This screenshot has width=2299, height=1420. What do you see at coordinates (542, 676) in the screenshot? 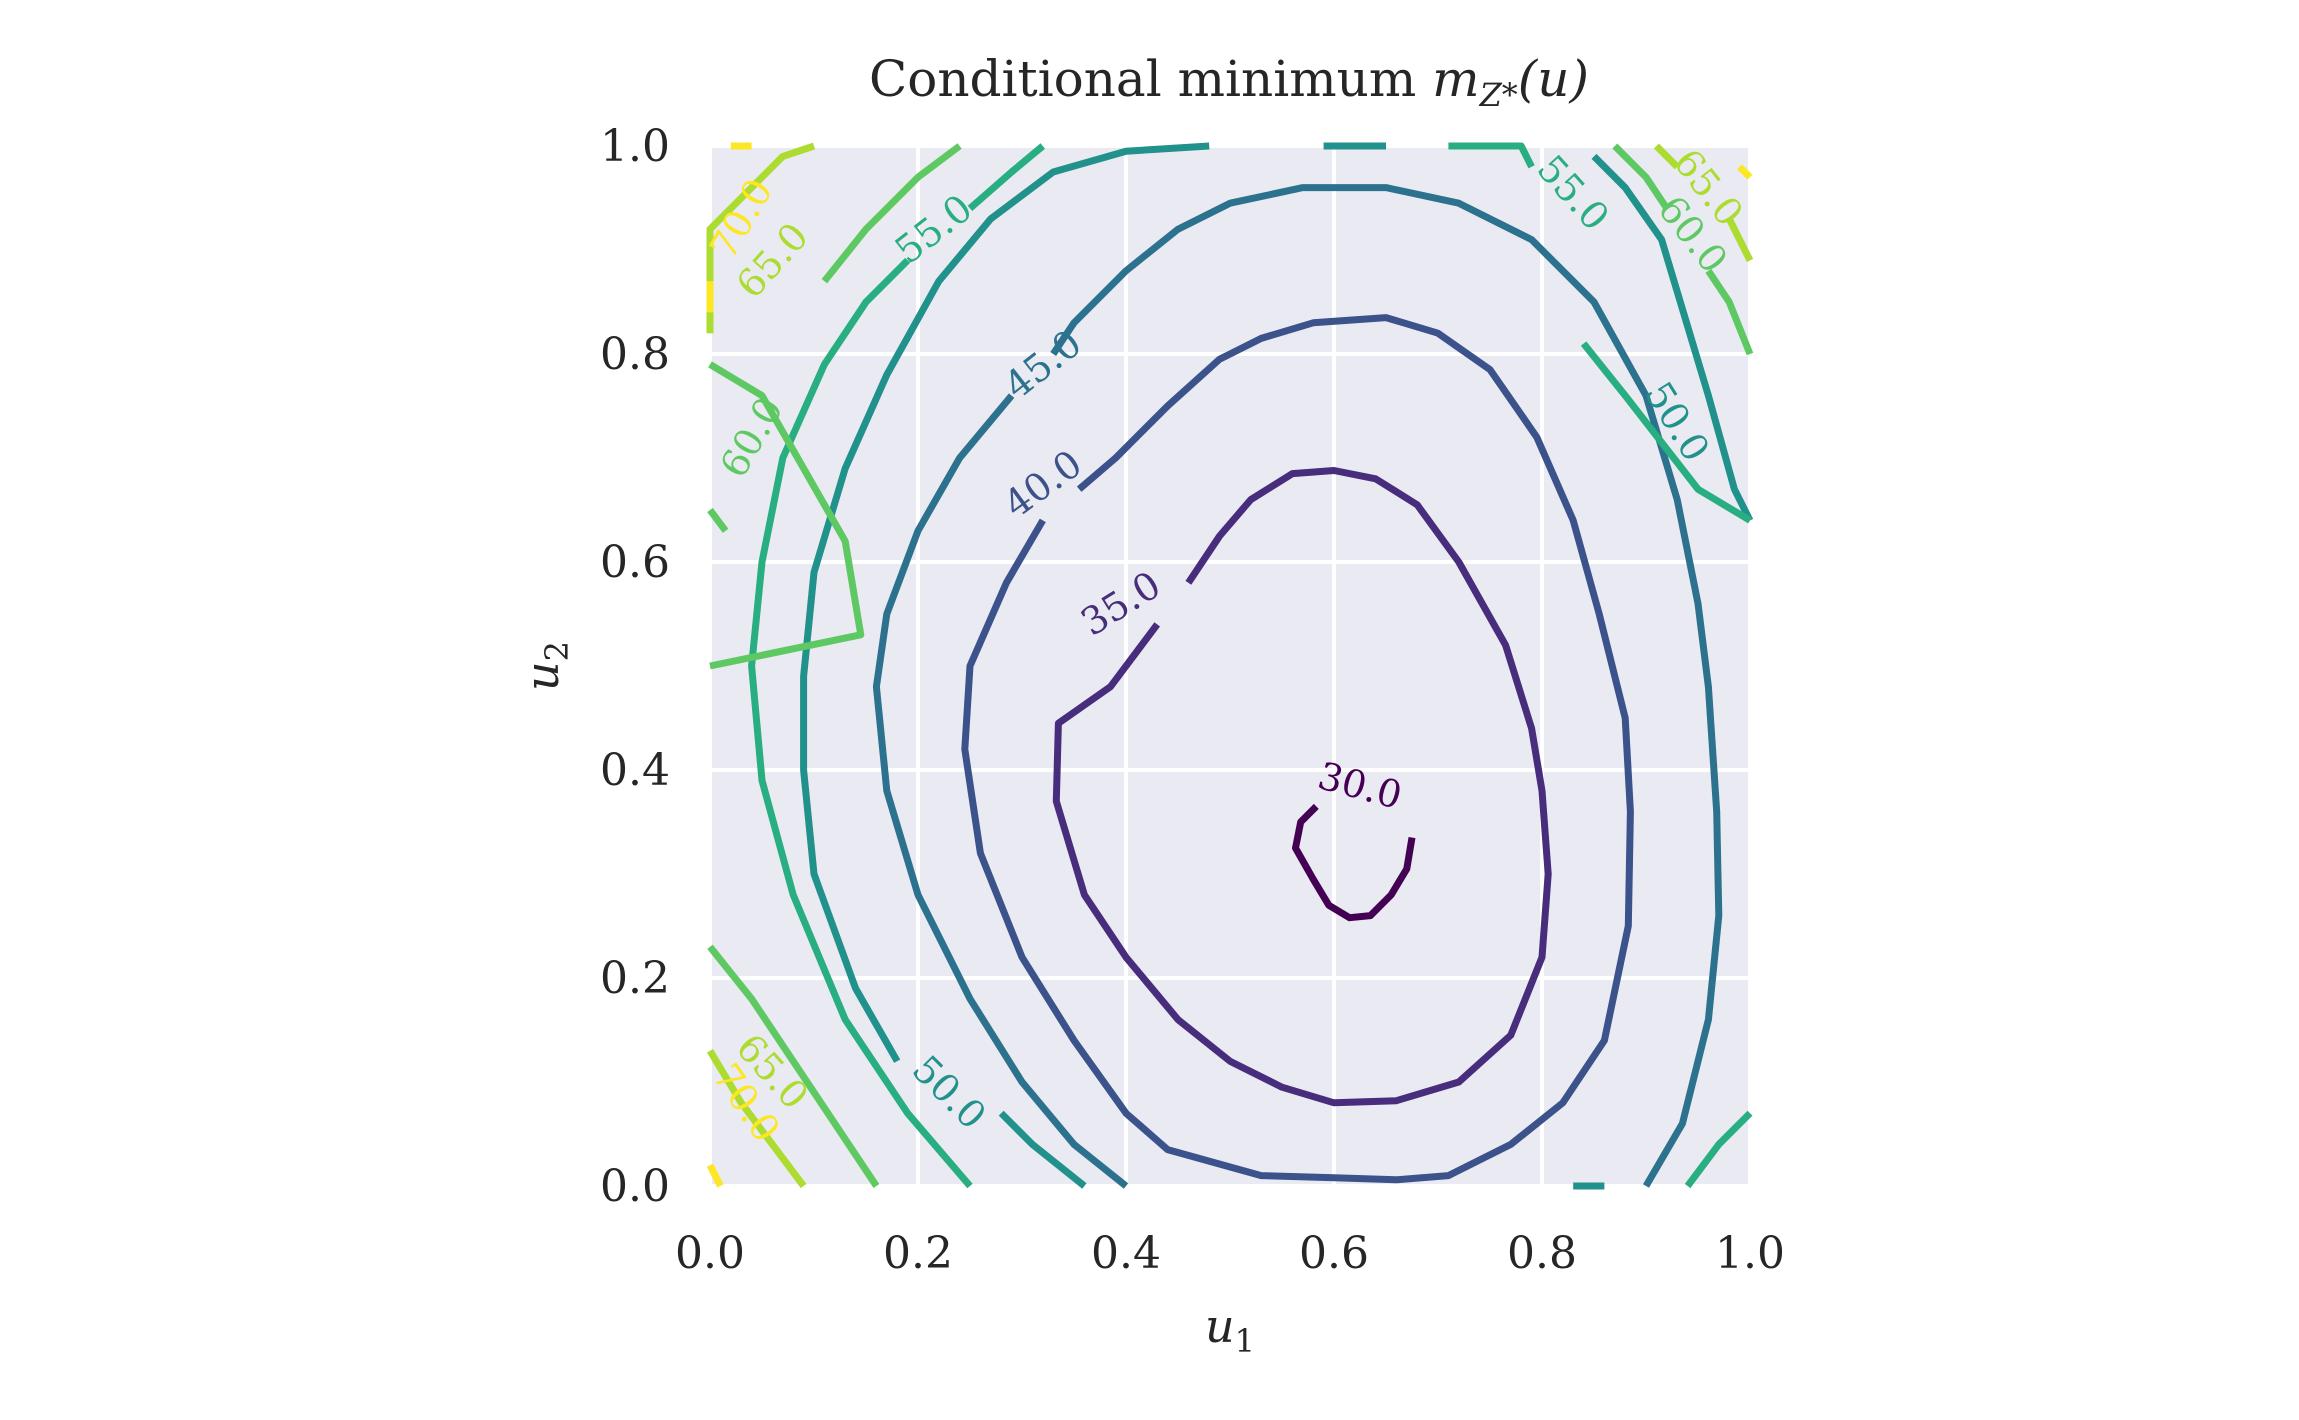
I see `y-axis-label-base: u` at bounding box center [542, 676].